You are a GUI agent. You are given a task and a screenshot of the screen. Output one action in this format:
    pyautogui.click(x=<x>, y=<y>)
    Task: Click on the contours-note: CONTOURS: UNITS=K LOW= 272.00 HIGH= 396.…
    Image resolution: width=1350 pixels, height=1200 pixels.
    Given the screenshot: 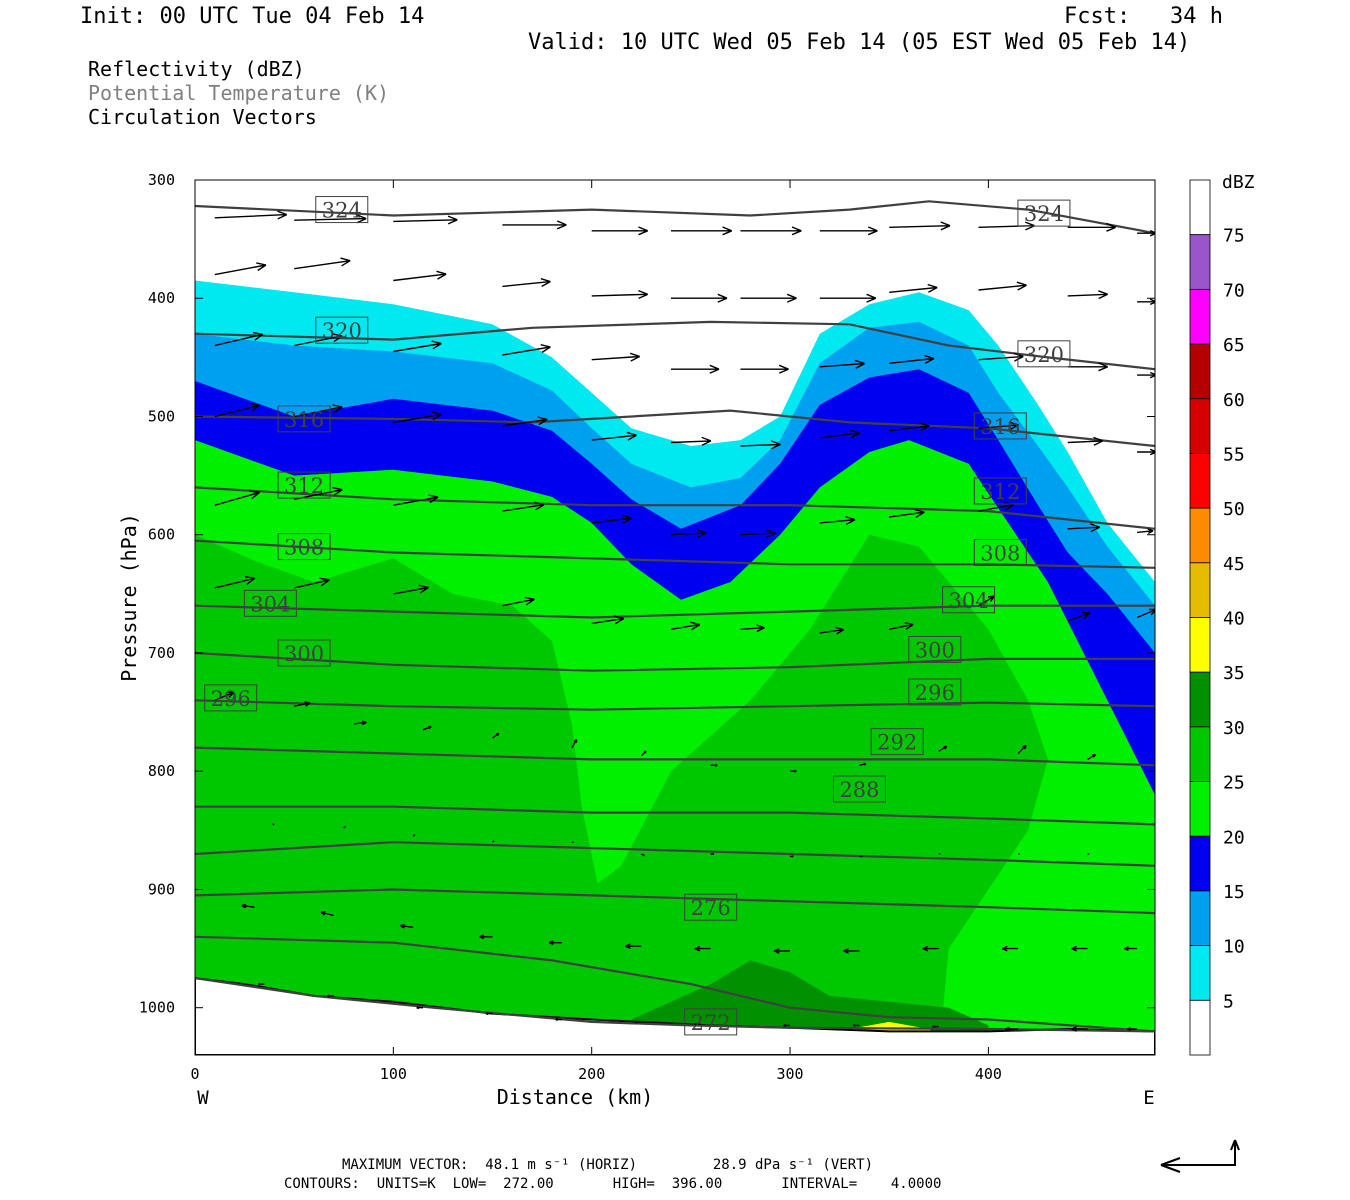 What is the action you would take?
    pyautogui.click(x=613, y=1184)
    